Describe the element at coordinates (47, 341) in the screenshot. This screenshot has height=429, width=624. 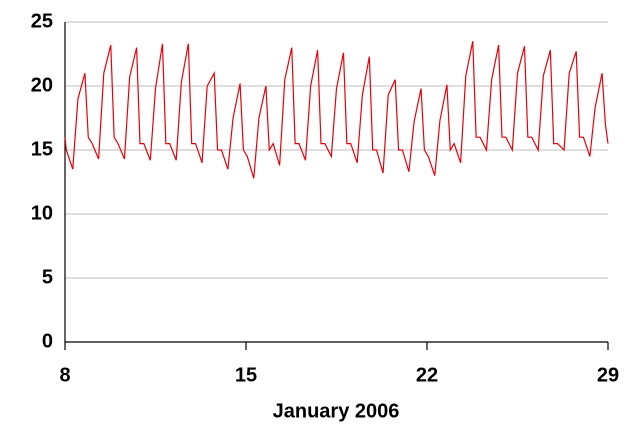
I see `y-tick-label: 0` at that location.